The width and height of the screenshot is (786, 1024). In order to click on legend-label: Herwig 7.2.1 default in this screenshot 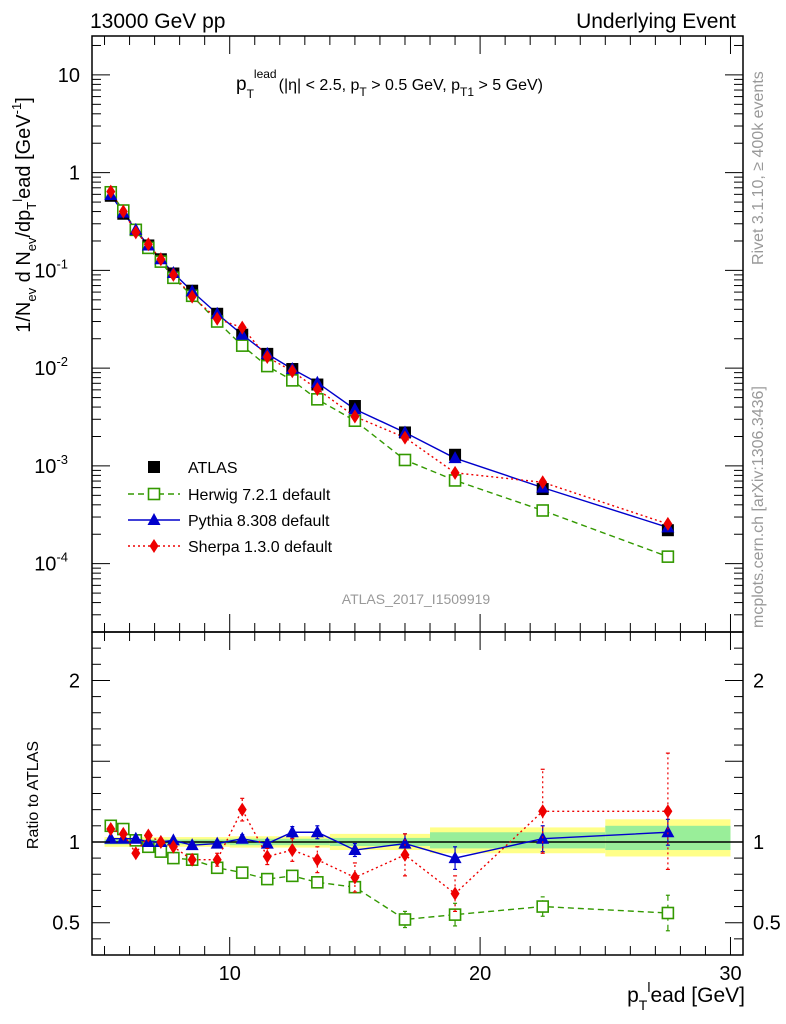, I will do `click(259, 495)`.